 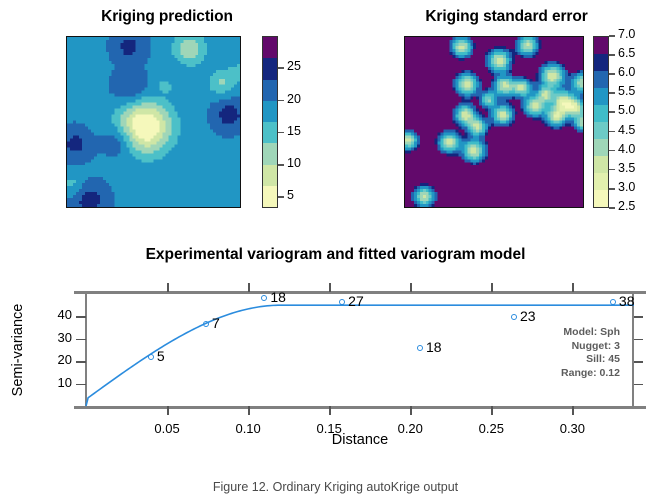 What do you see at coordinates (294, 66) in the screenshot?
I see `colorbar-tick-label: 25` at bounding box center [294, 66].